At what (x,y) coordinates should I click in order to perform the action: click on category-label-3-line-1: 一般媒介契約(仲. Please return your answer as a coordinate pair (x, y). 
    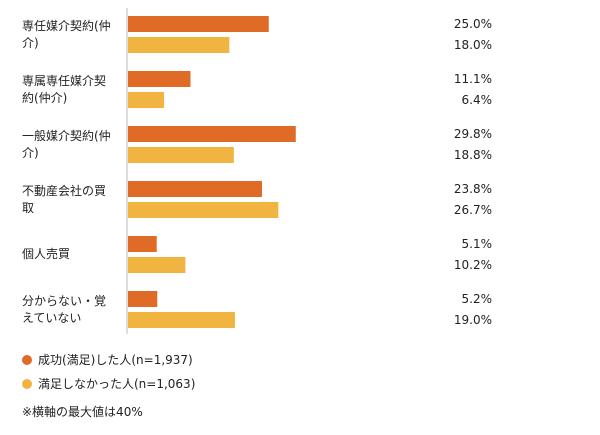
    Looking at the image, I should click on (66, 136).